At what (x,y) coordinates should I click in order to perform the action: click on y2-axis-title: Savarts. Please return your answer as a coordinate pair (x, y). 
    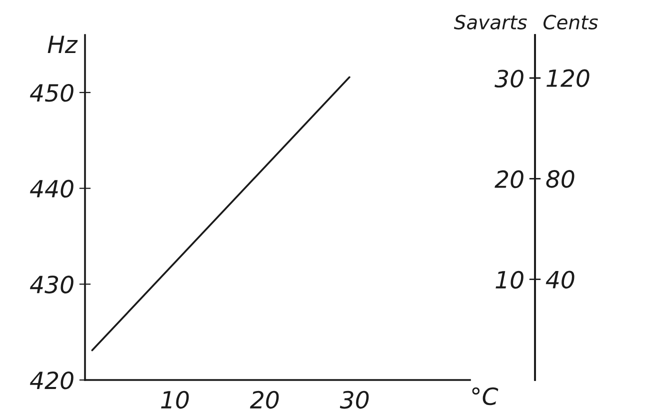
    Looking at the image, I should click on (490, 22).